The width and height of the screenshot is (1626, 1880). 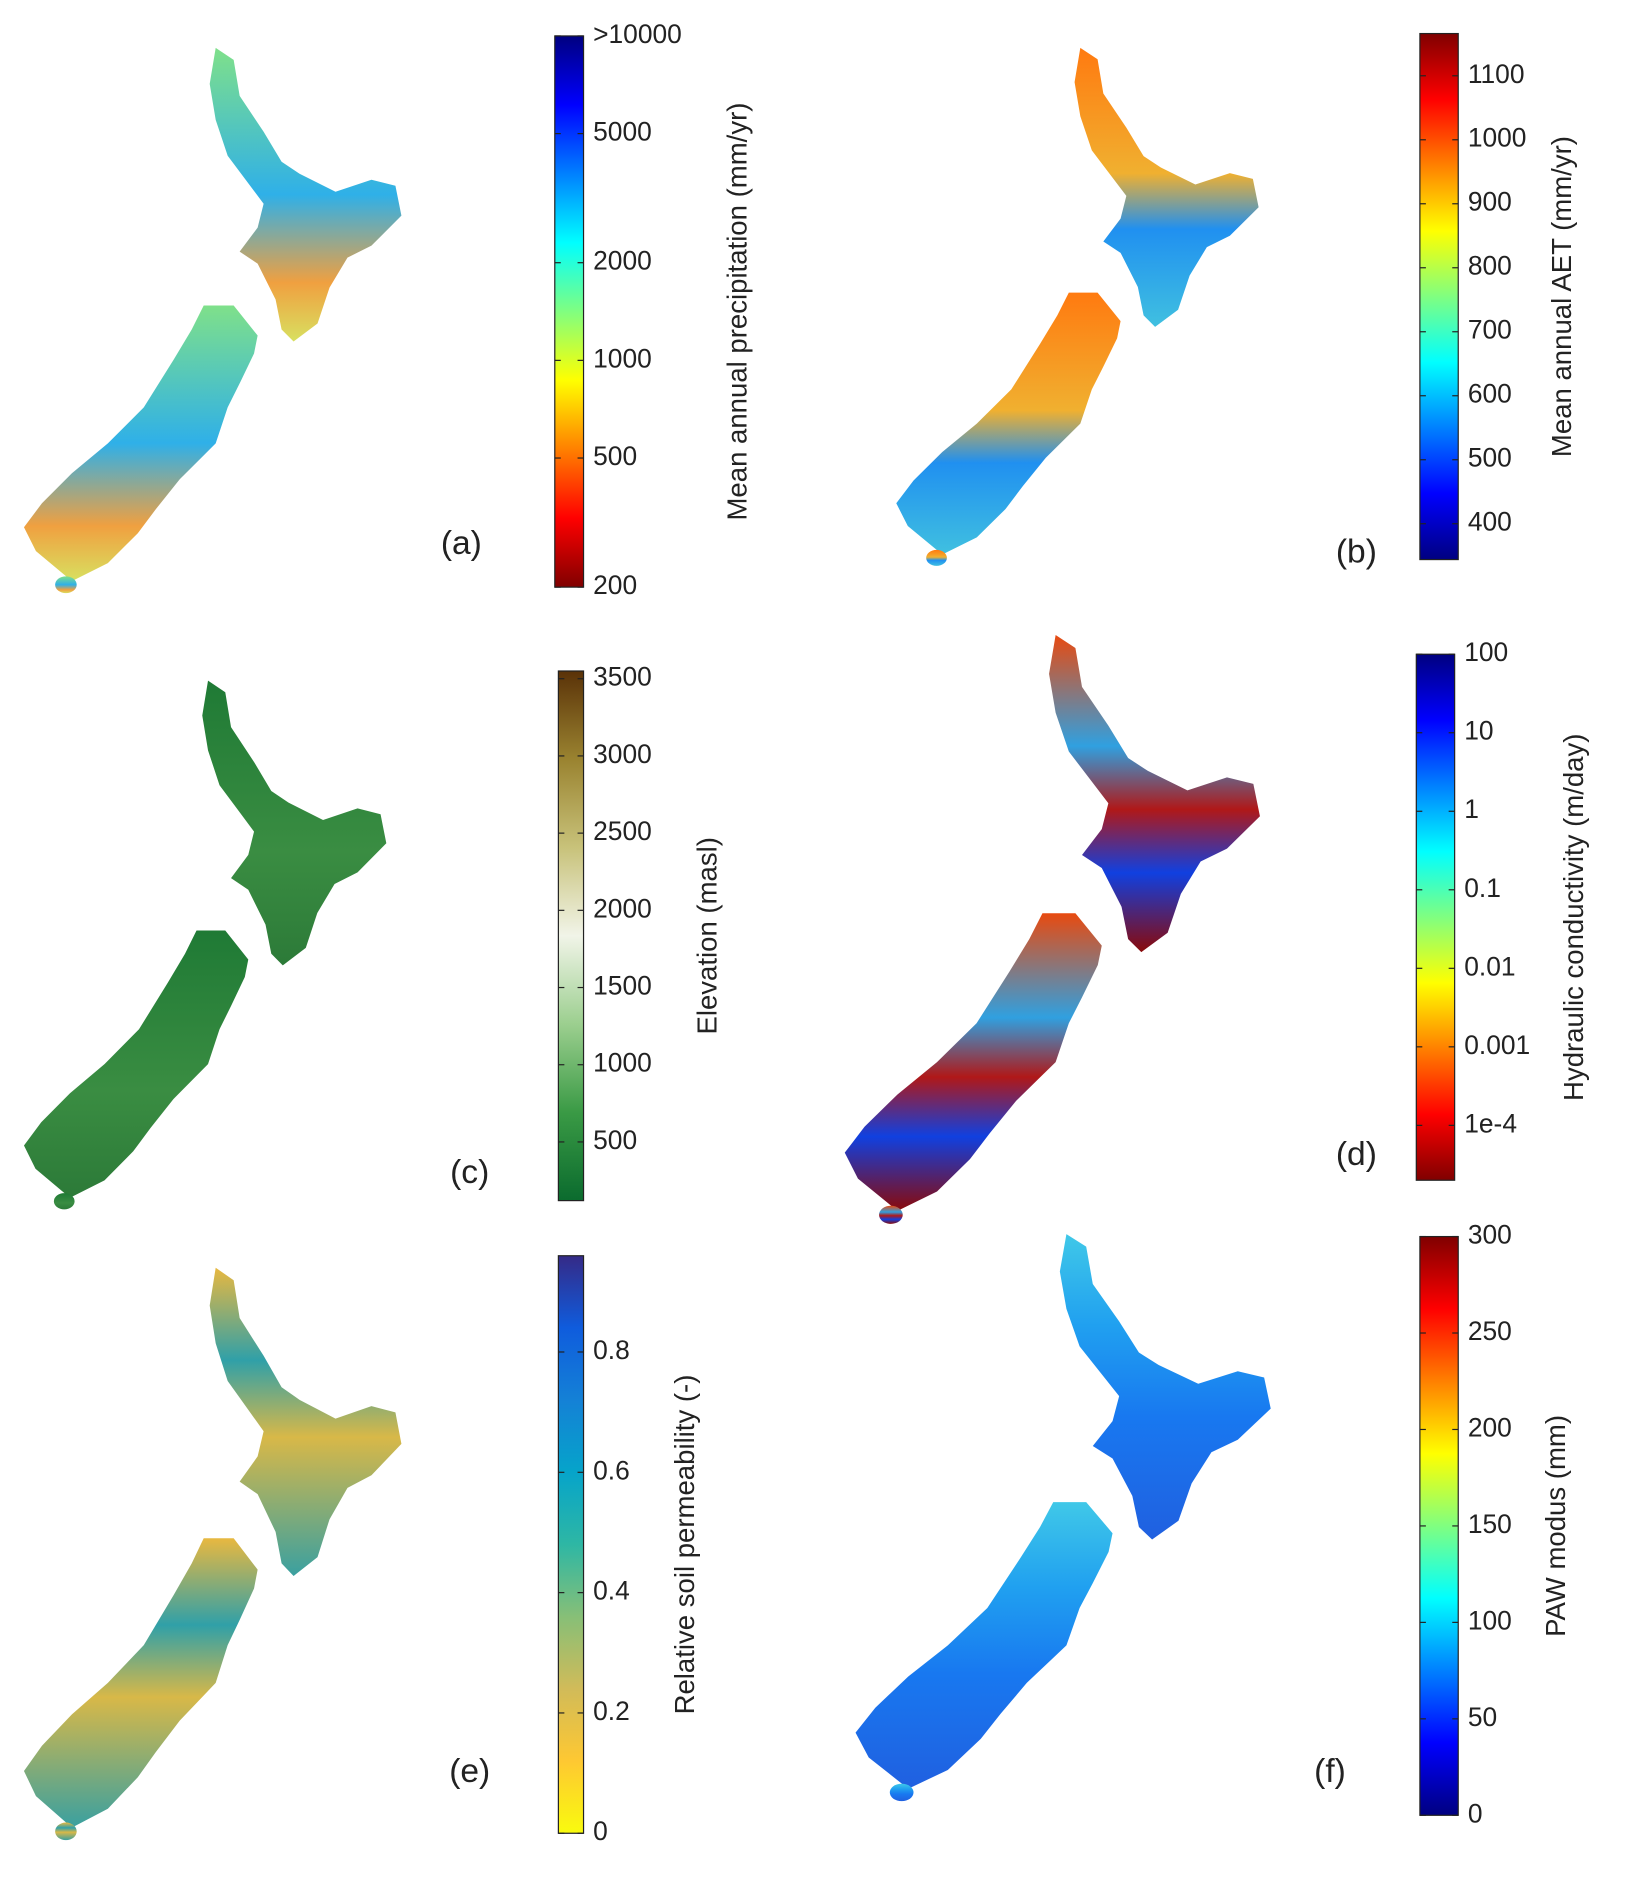 I want to click on tick-label: 1100, so click(x=1496, y=74).